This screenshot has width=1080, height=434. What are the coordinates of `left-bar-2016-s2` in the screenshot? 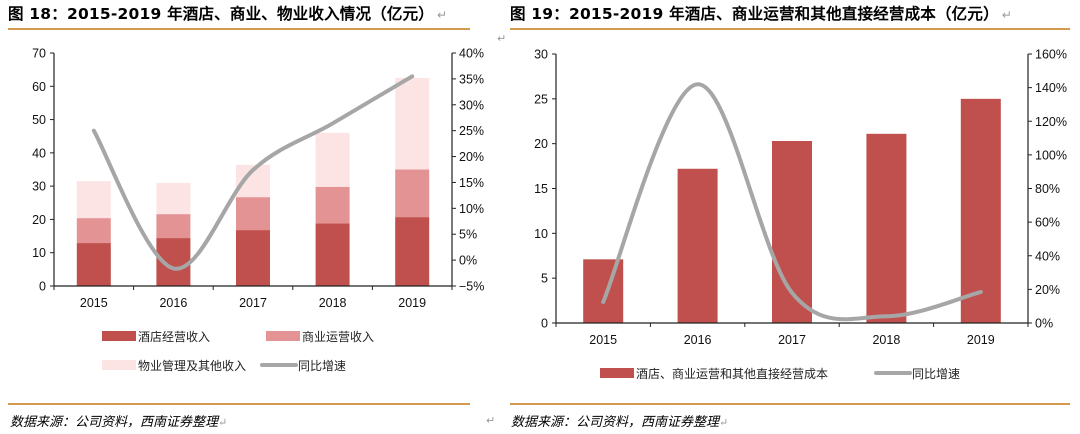 It's located at (173, 198).